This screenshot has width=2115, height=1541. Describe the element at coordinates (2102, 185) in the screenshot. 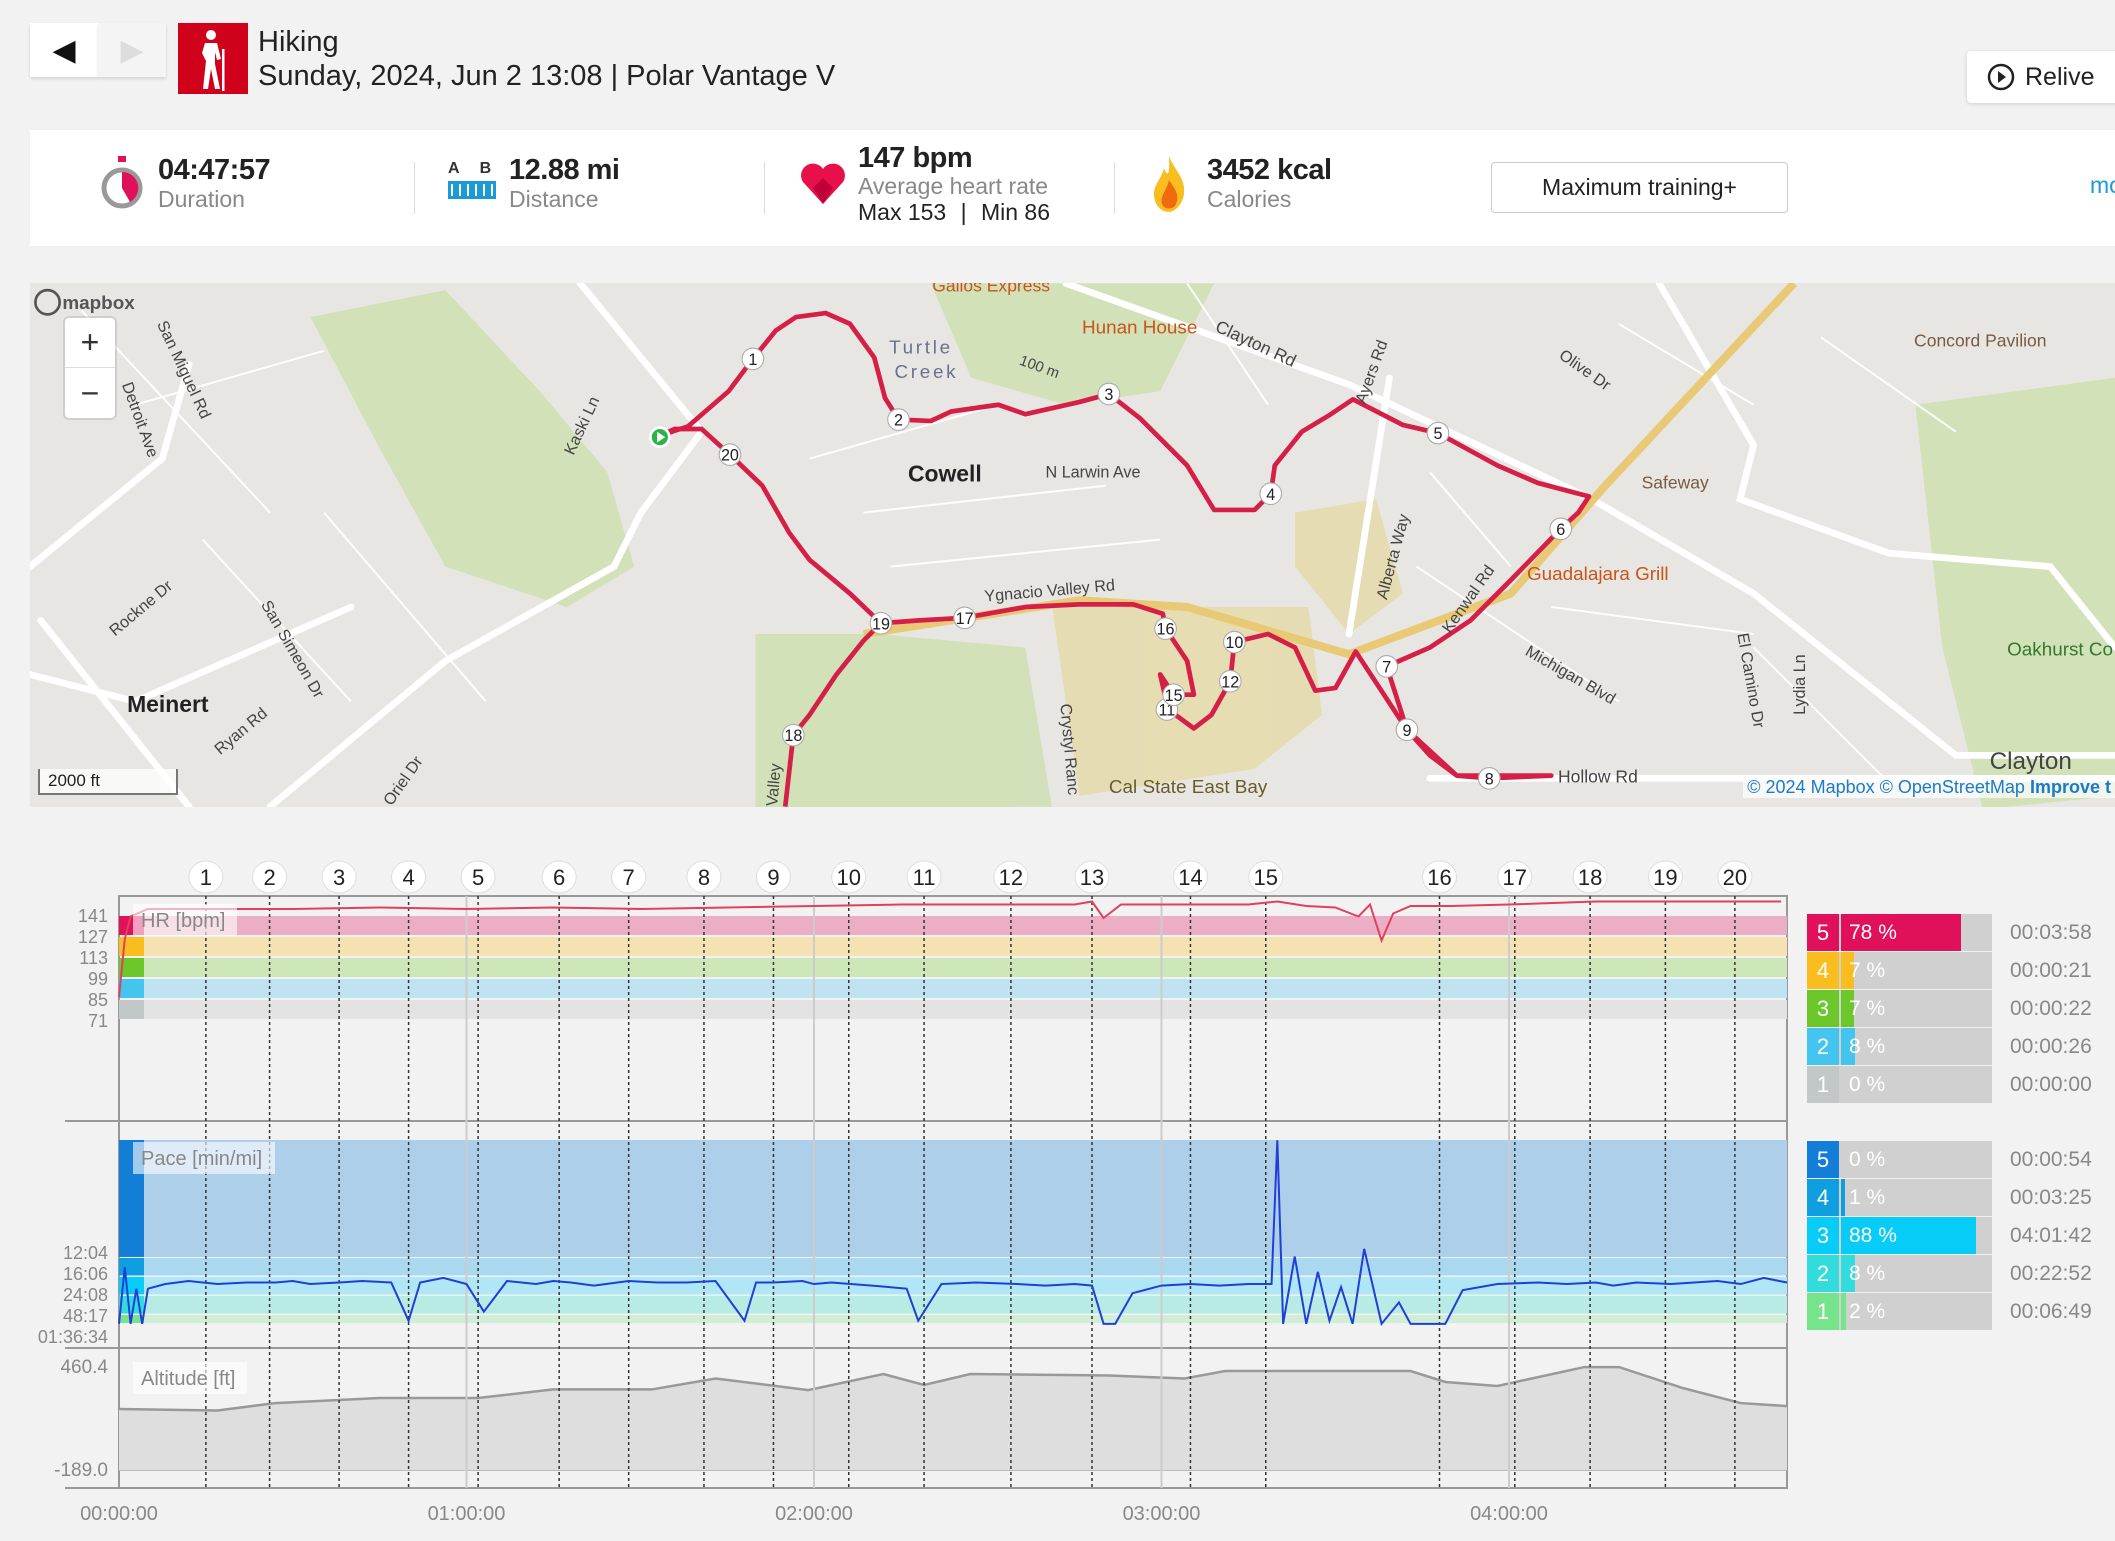

I see `more-link: mo` at that location.